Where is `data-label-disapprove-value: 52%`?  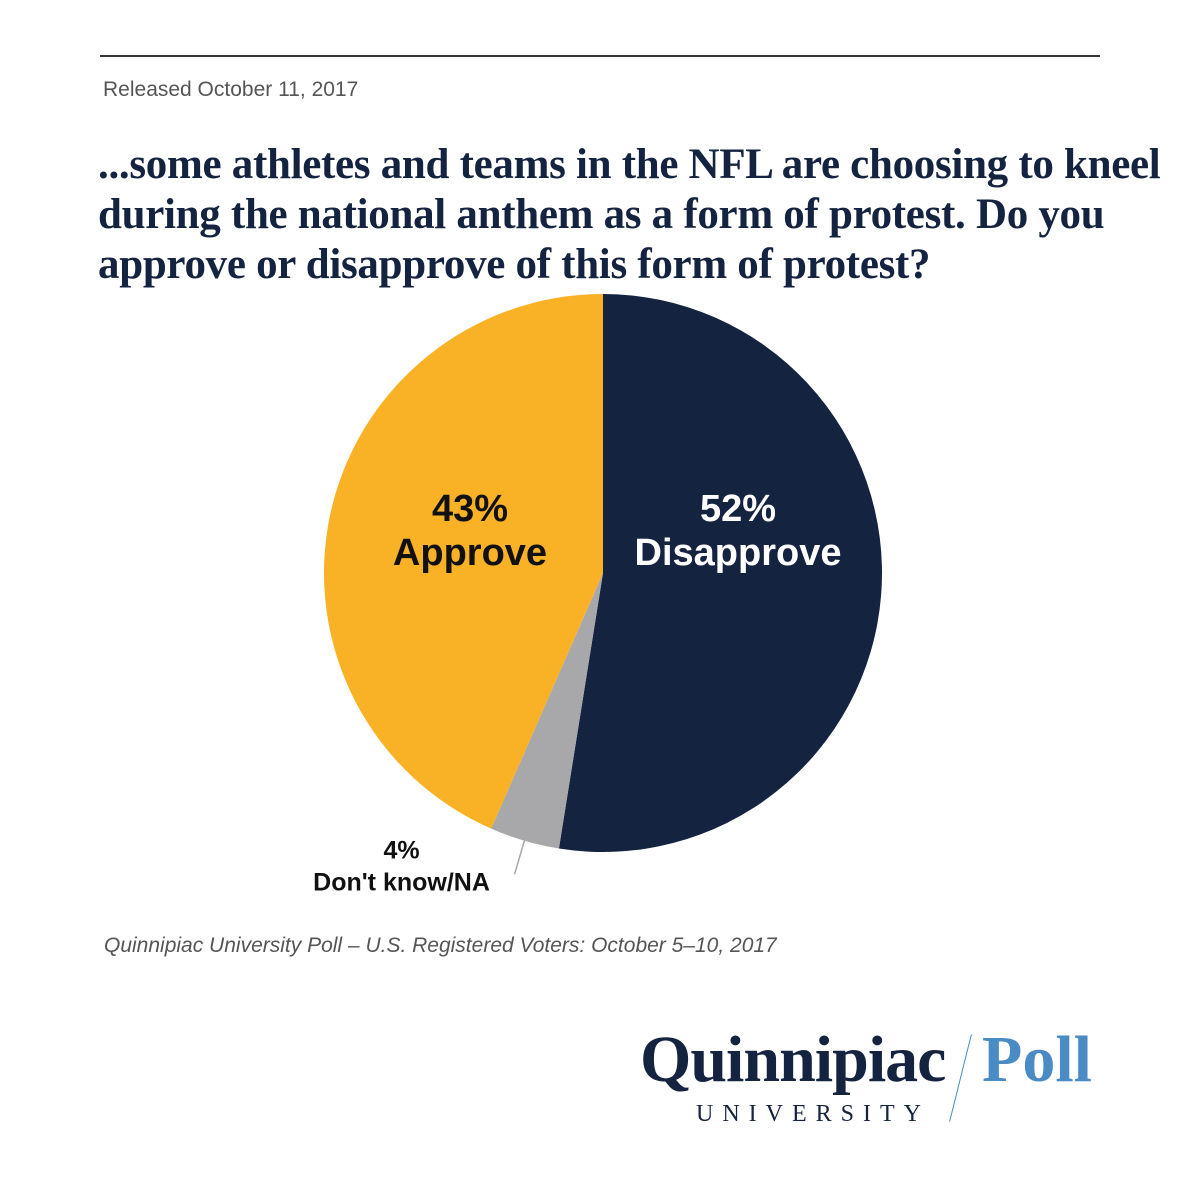
data-label-disapprove-value: 52% is located at coordinates (738, 509).